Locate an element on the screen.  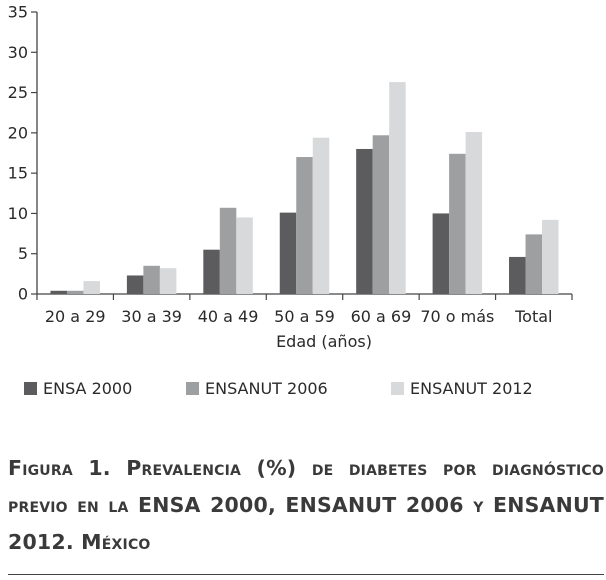
y-tick-label: 35 is located at coordinates (18, 12).